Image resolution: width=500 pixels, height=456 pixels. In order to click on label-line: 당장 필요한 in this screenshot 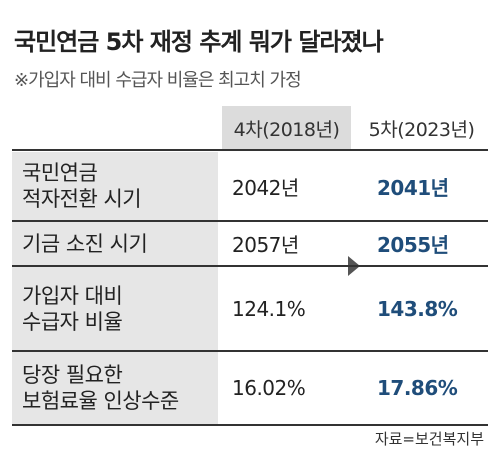, I will do `click(72, 375)`.